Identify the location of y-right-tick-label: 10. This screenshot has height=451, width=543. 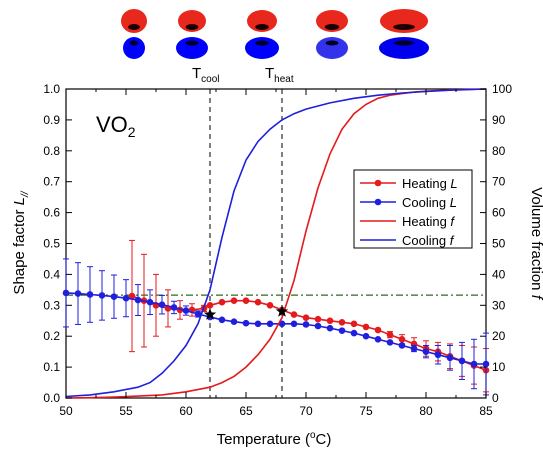
(499, 367).